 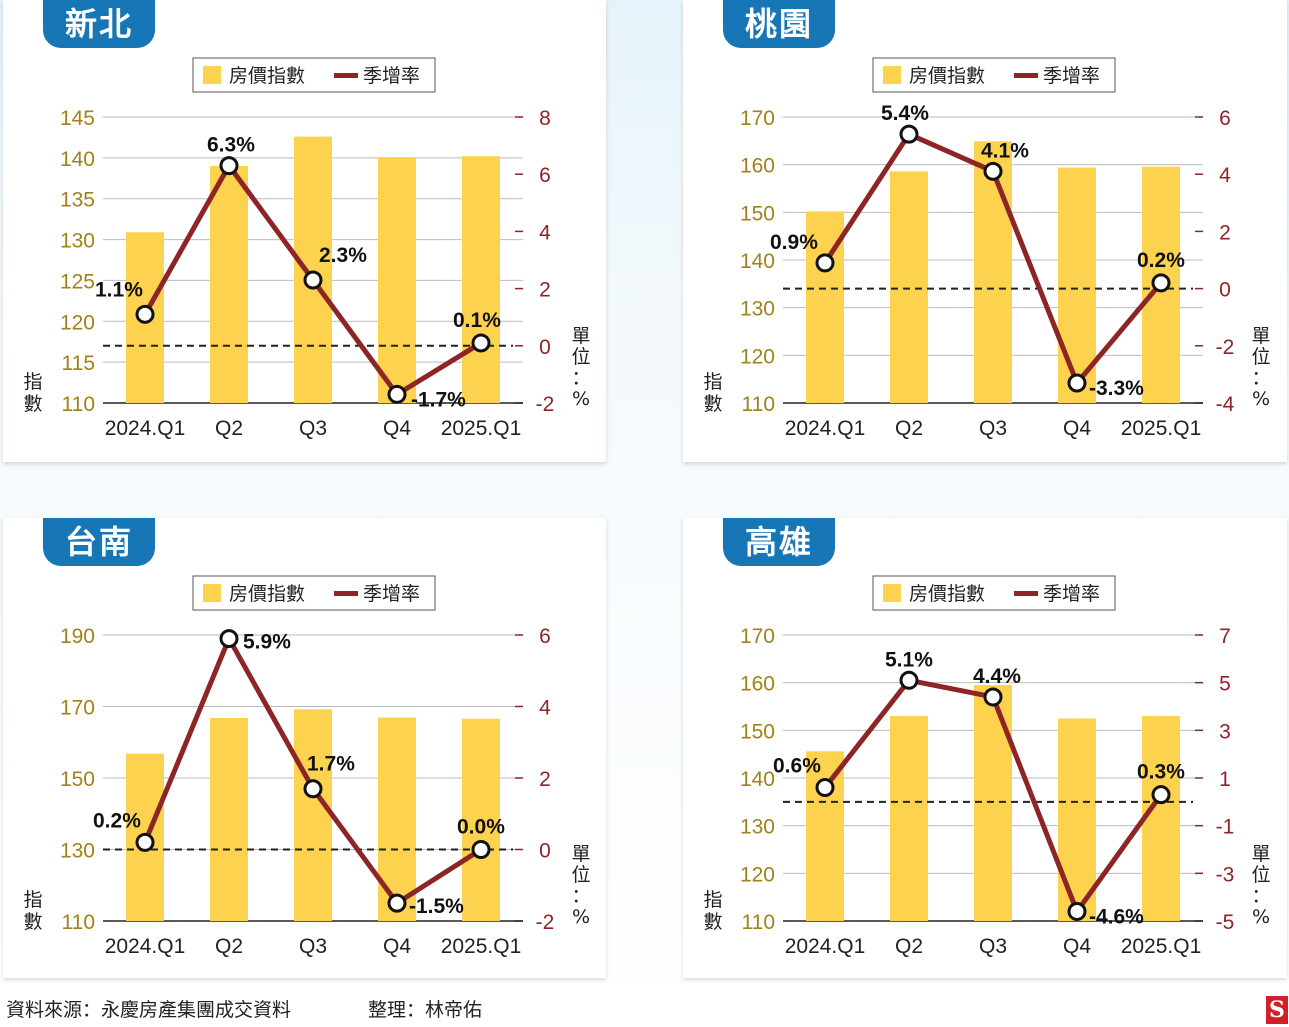 What do you see at coordinates (1260, 378) in the screenshot?
I see `y-right-axis-name: ：` at bounding box center [1260, 378].